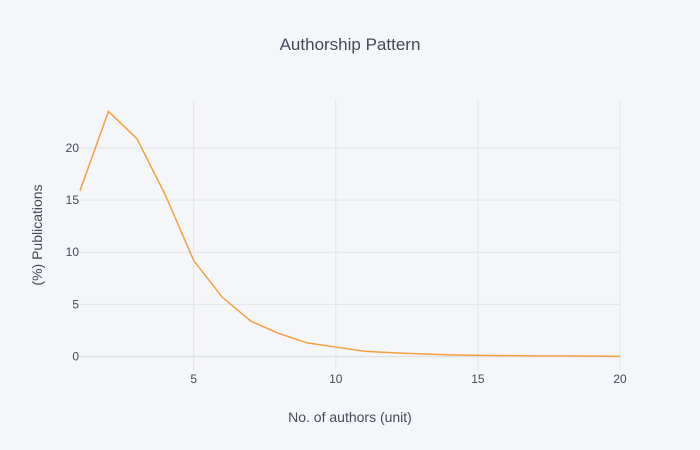 The image size is (700, 450). Describe the element at coordinates (620, 379) in the screenshot. I see `x-tick-label: 20` at that location.